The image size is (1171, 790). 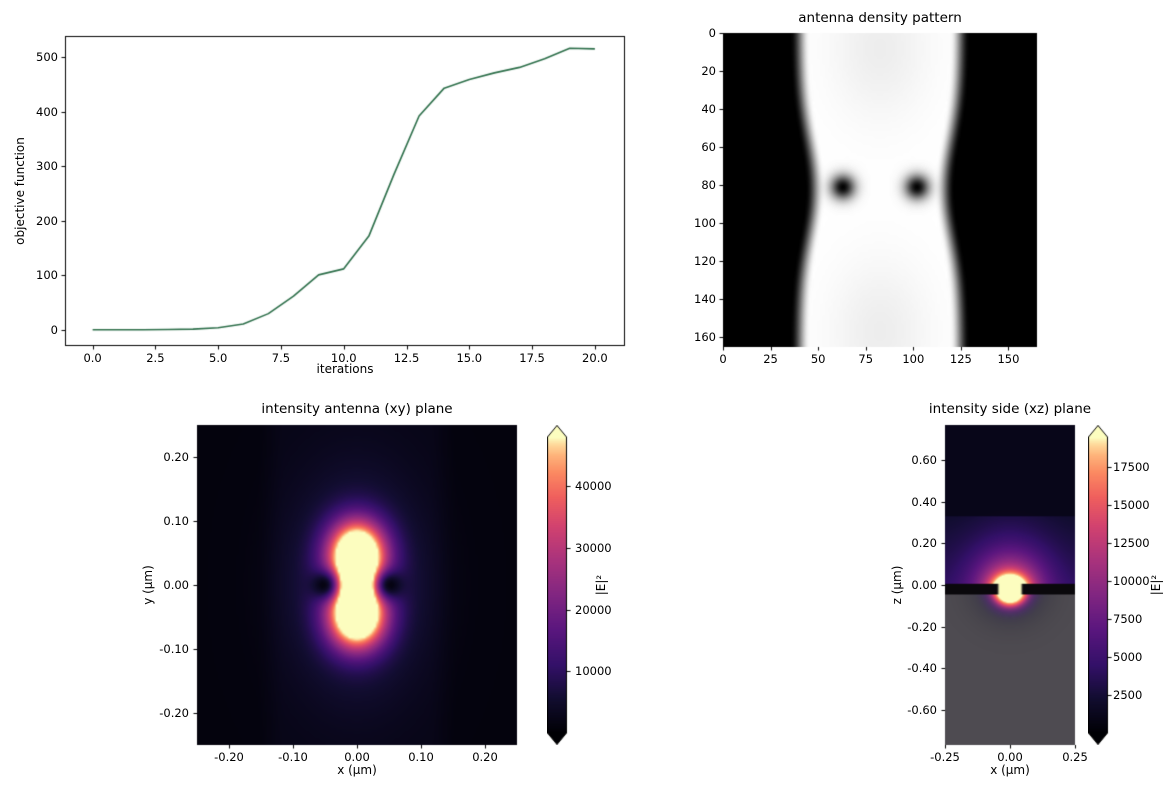 I want to click on tick-label: 20.0, so click(x=595, y=358).